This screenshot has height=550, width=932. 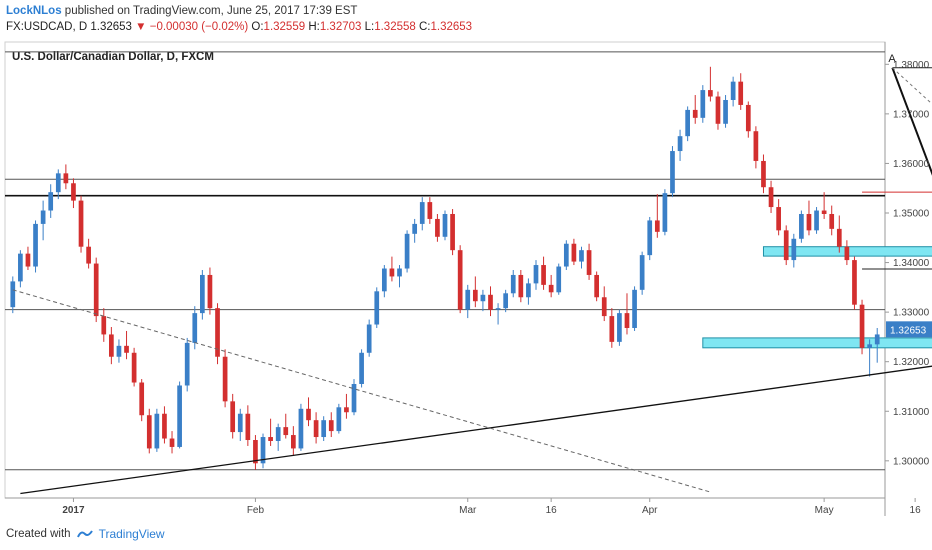 What do you see at coordinates (912, 86) in the screenshot?
I see `retrace-line` at bounding box center [912, 86].